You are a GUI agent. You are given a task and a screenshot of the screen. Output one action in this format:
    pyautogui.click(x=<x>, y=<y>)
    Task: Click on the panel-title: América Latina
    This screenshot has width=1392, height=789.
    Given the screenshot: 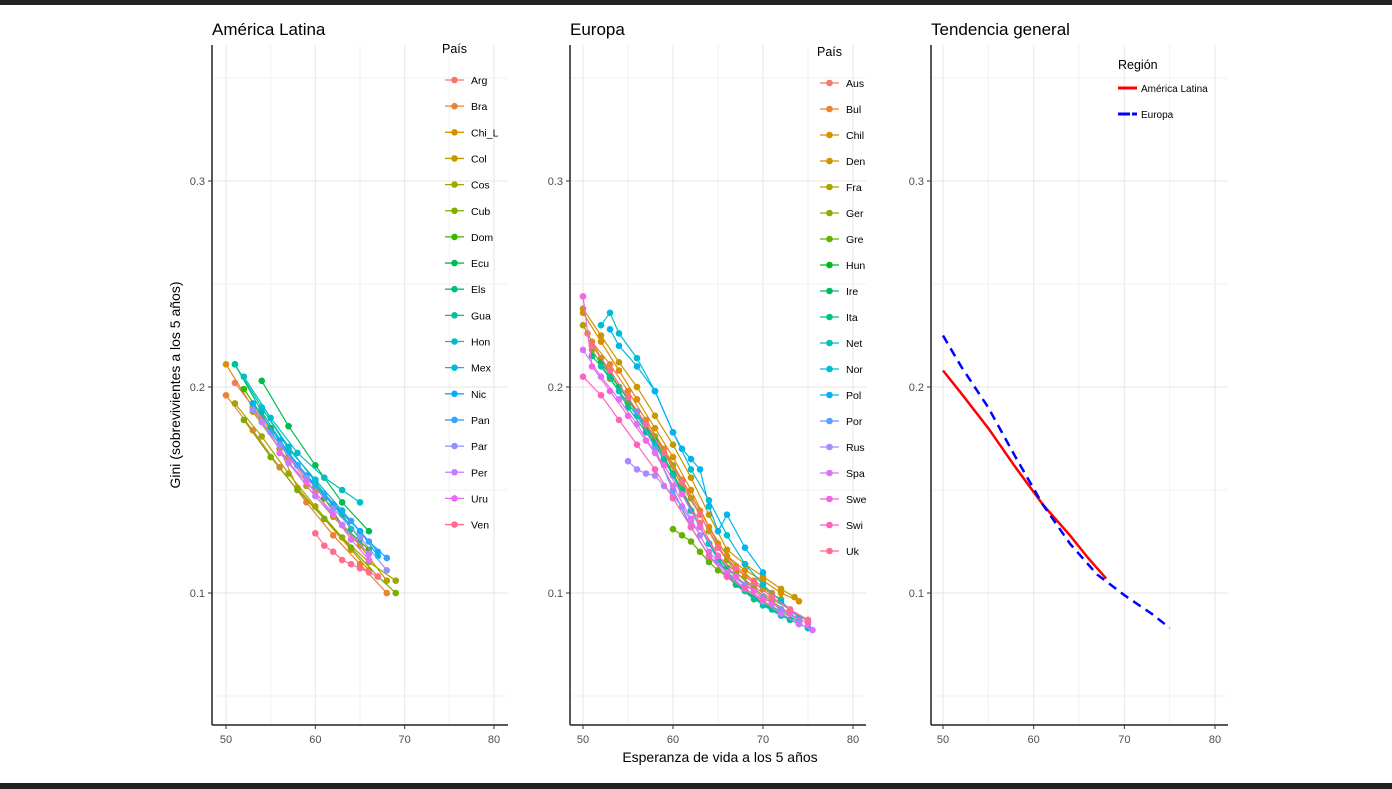 What is the action you would take?
    pyautogui.click(x=269, y=29)
    